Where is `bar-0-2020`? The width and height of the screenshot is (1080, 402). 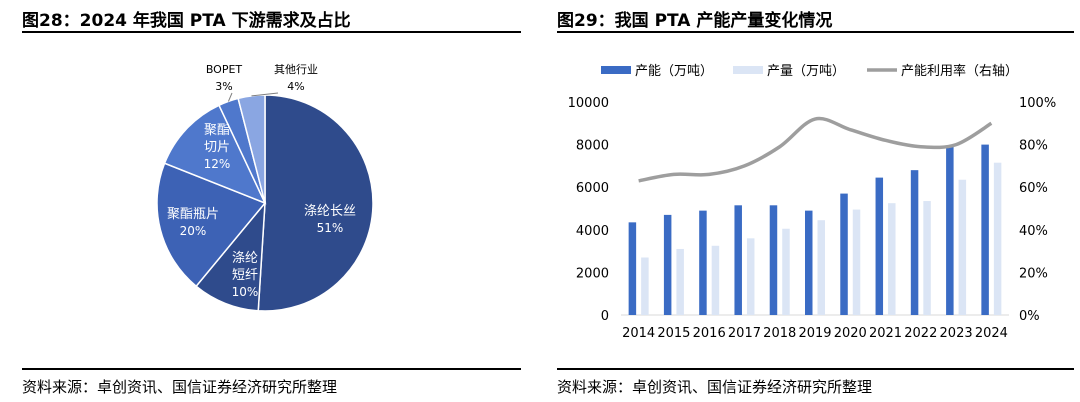 bar-0-2020 is located at coordinates (844, 254).